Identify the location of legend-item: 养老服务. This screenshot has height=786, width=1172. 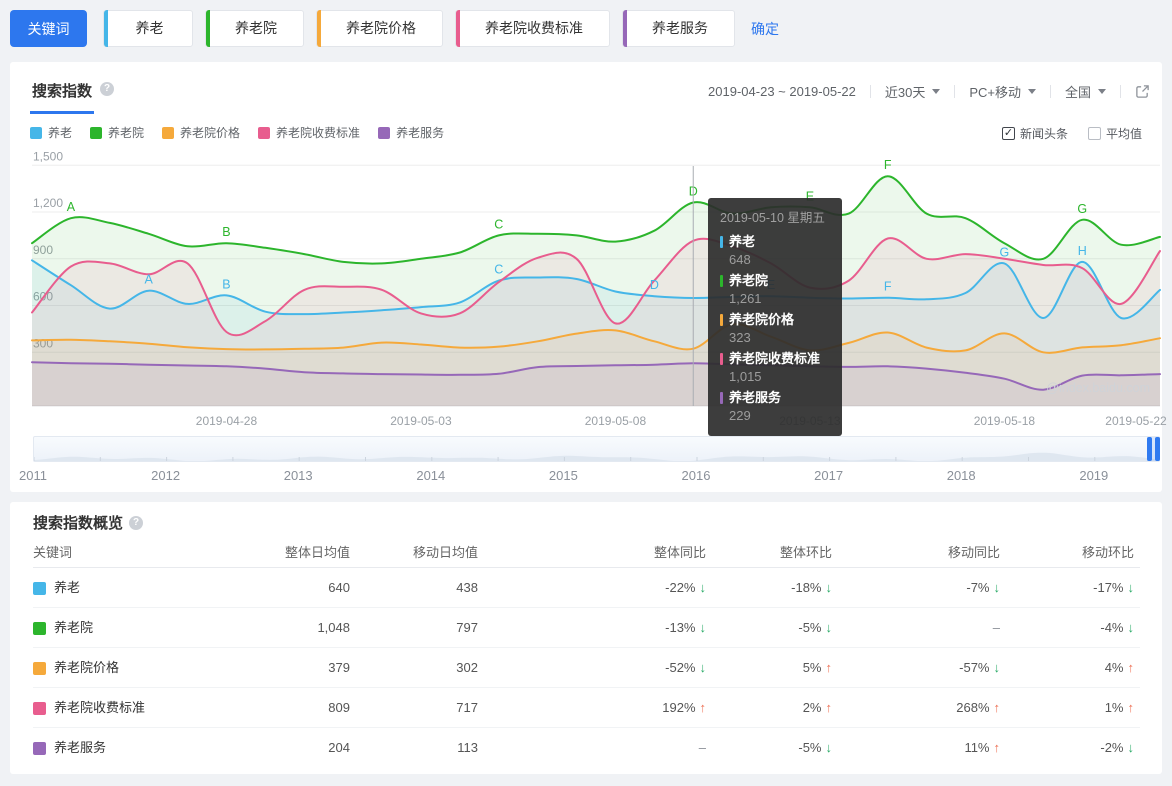
(411, 132).